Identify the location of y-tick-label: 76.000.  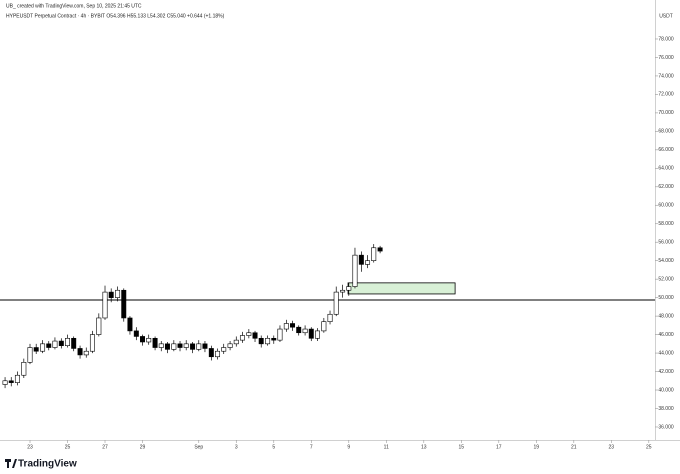
(666, 58).